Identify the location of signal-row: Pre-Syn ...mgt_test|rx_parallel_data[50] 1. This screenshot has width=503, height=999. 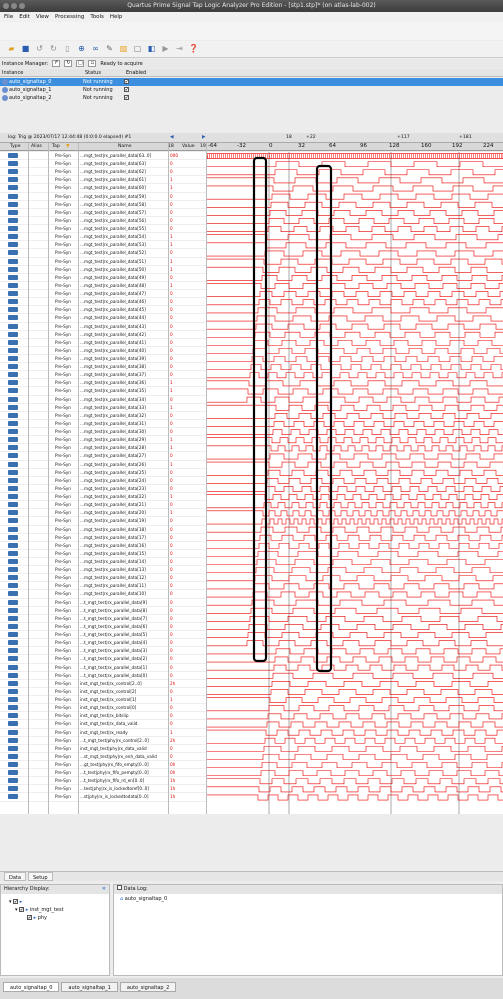
(103, 270).